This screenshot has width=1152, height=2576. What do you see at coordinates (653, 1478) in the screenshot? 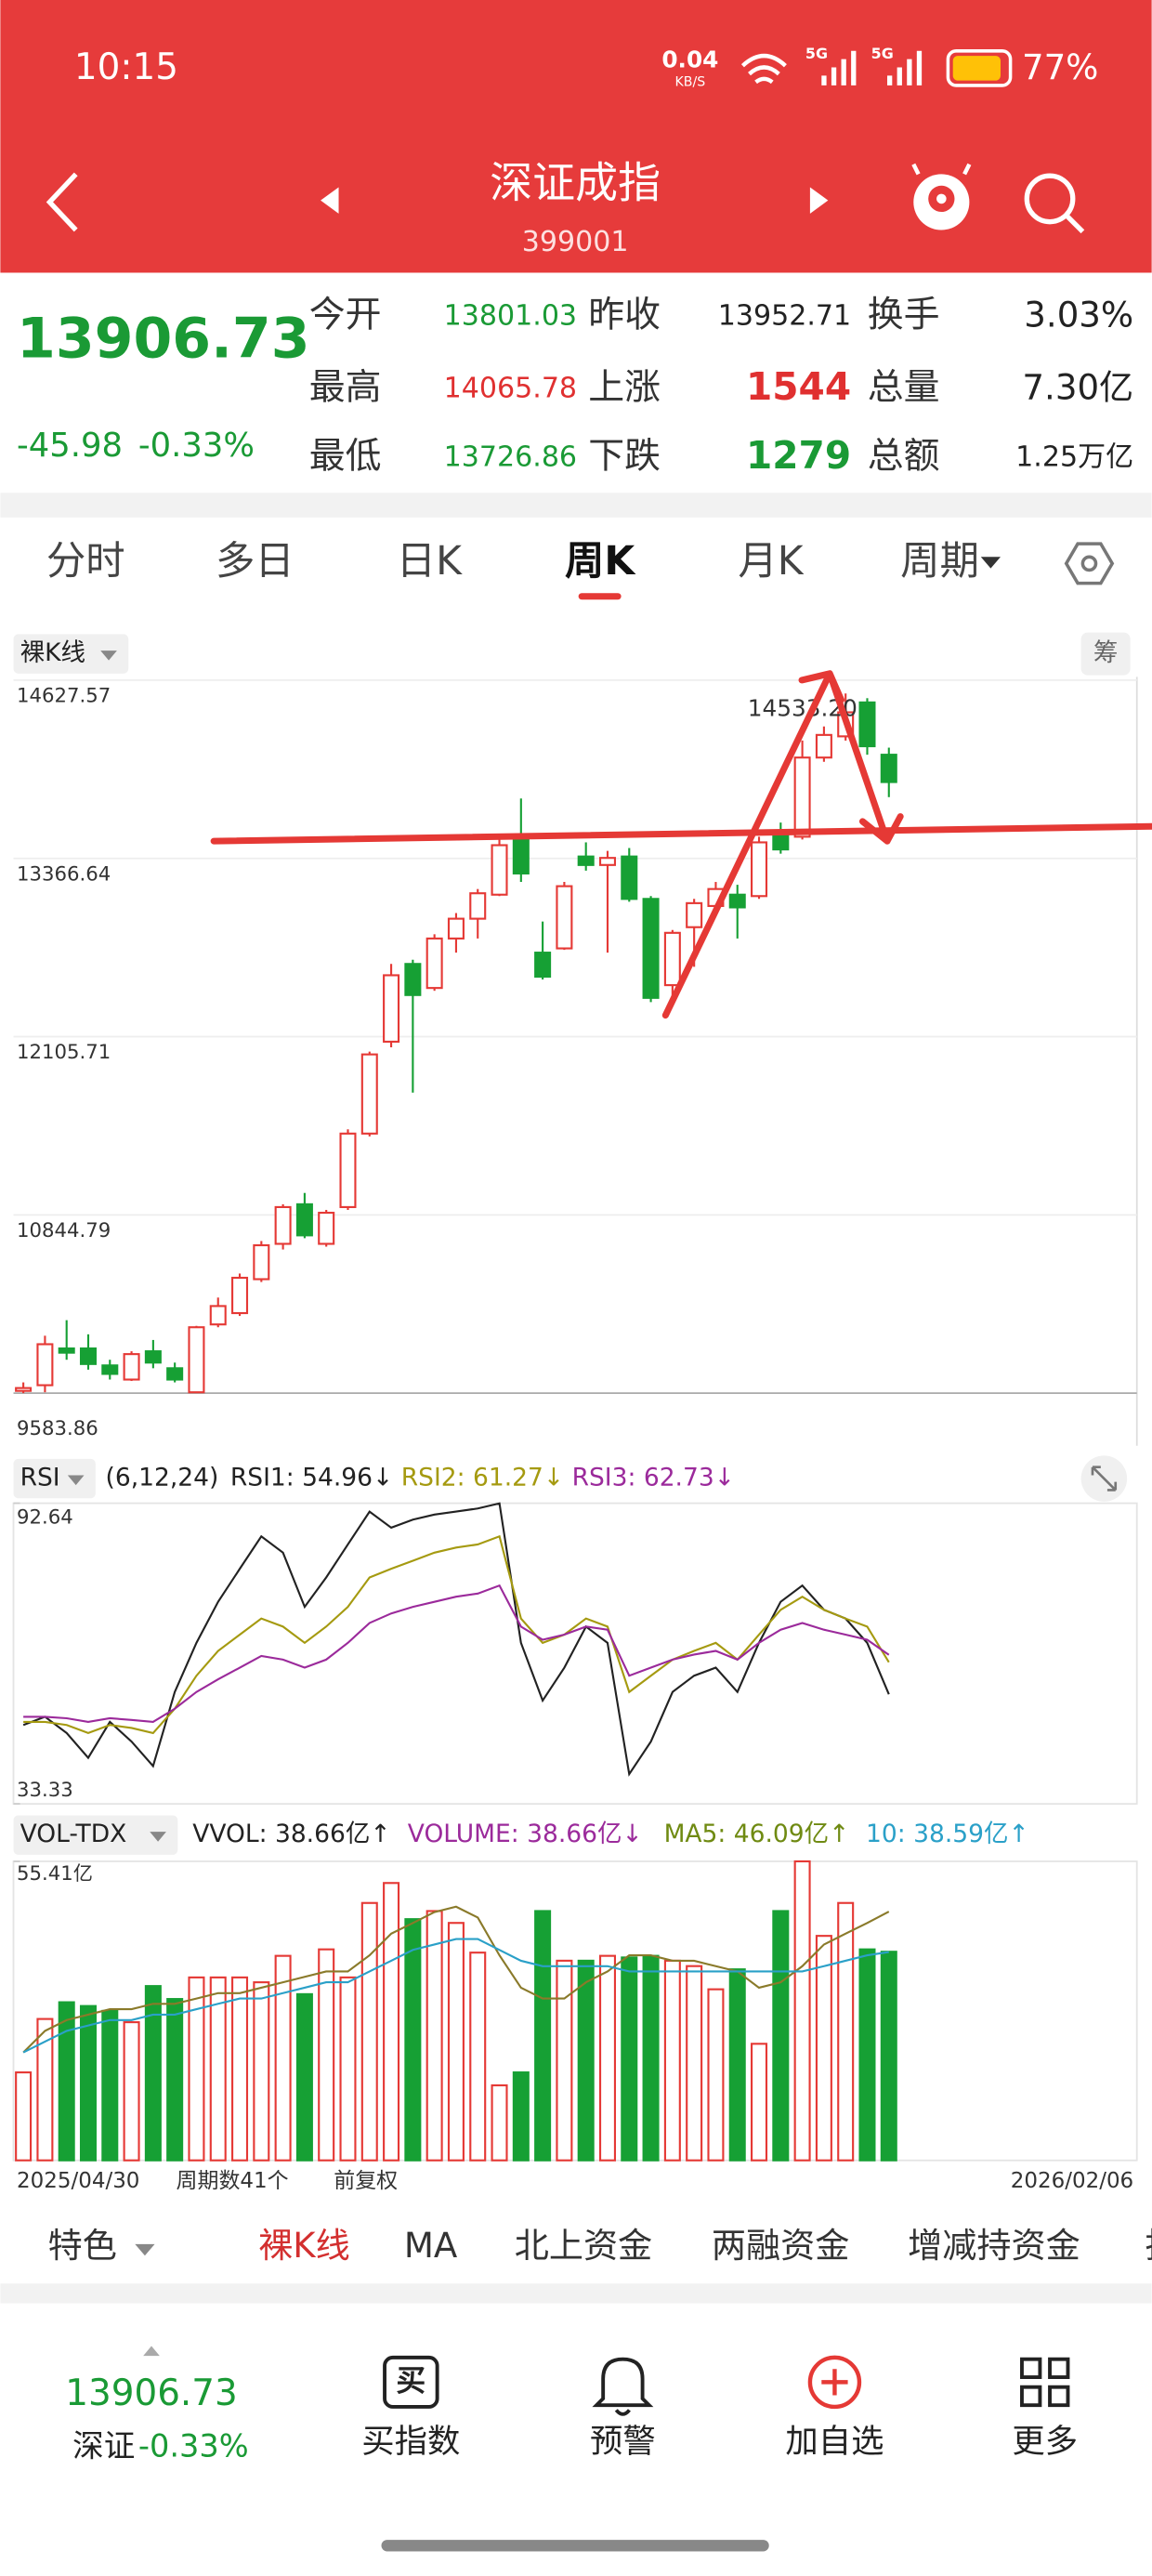
I see `legend-entry: RSI3: 62.73↓` at bounding box center [653, 1478].